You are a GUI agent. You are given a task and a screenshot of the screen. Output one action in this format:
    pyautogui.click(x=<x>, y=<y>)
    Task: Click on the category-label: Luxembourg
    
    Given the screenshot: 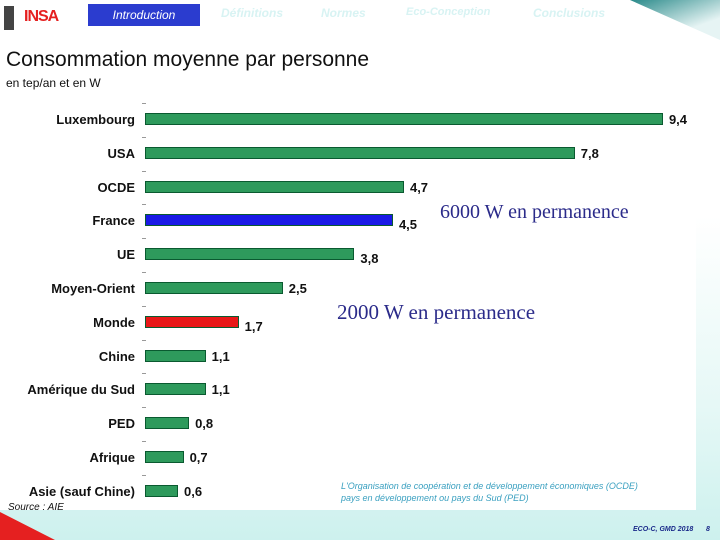 What is the action you would take?
    pyautogui.click(x=95, y=119)
    